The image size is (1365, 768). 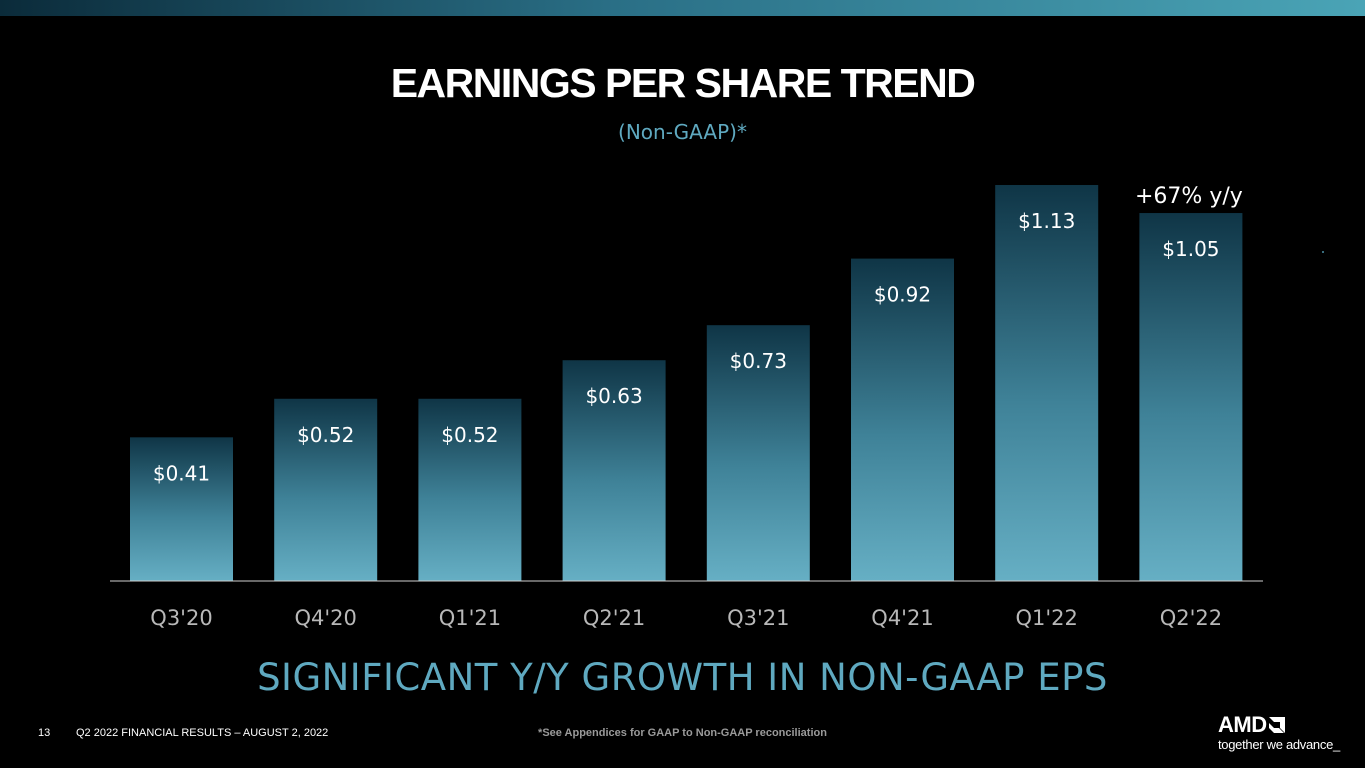 I want to click on x-tick-label: Q2'22, so click(x=1191, y=618).